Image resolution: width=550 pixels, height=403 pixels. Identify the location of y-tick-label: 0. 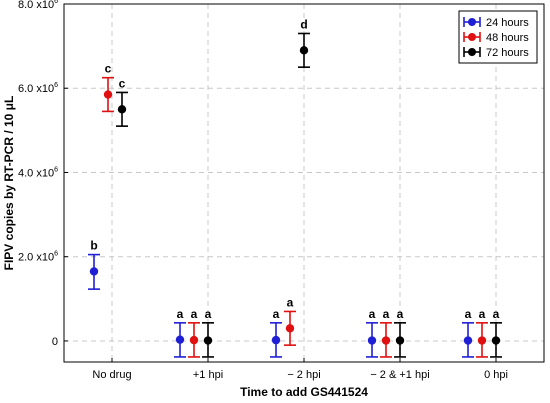
(55, 342).